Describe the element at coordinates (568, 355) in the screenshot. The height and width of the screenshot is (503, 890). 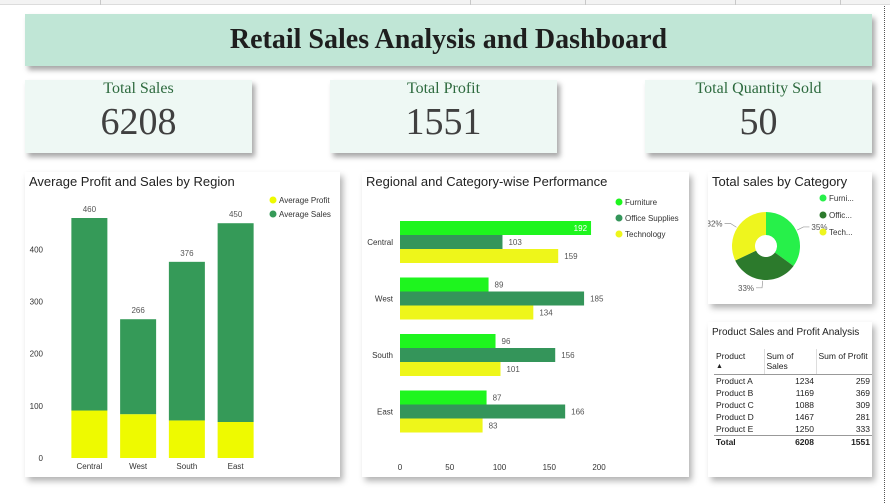
I see `data-label: 156` at that location.